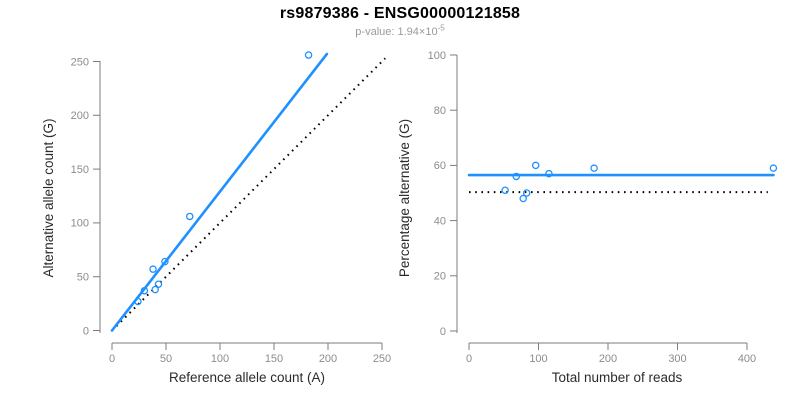 This screenshot has height=400, width=800. Describe the element at coordinates (382, 359) in the screenshot. I see `x-tick-label: 250` at that location.